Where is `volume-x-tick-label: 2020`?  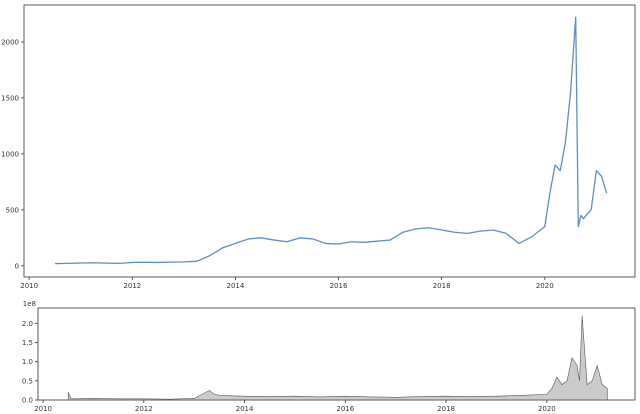
volume-x-tick-label: 2020 is located at coordinates (547, 409).